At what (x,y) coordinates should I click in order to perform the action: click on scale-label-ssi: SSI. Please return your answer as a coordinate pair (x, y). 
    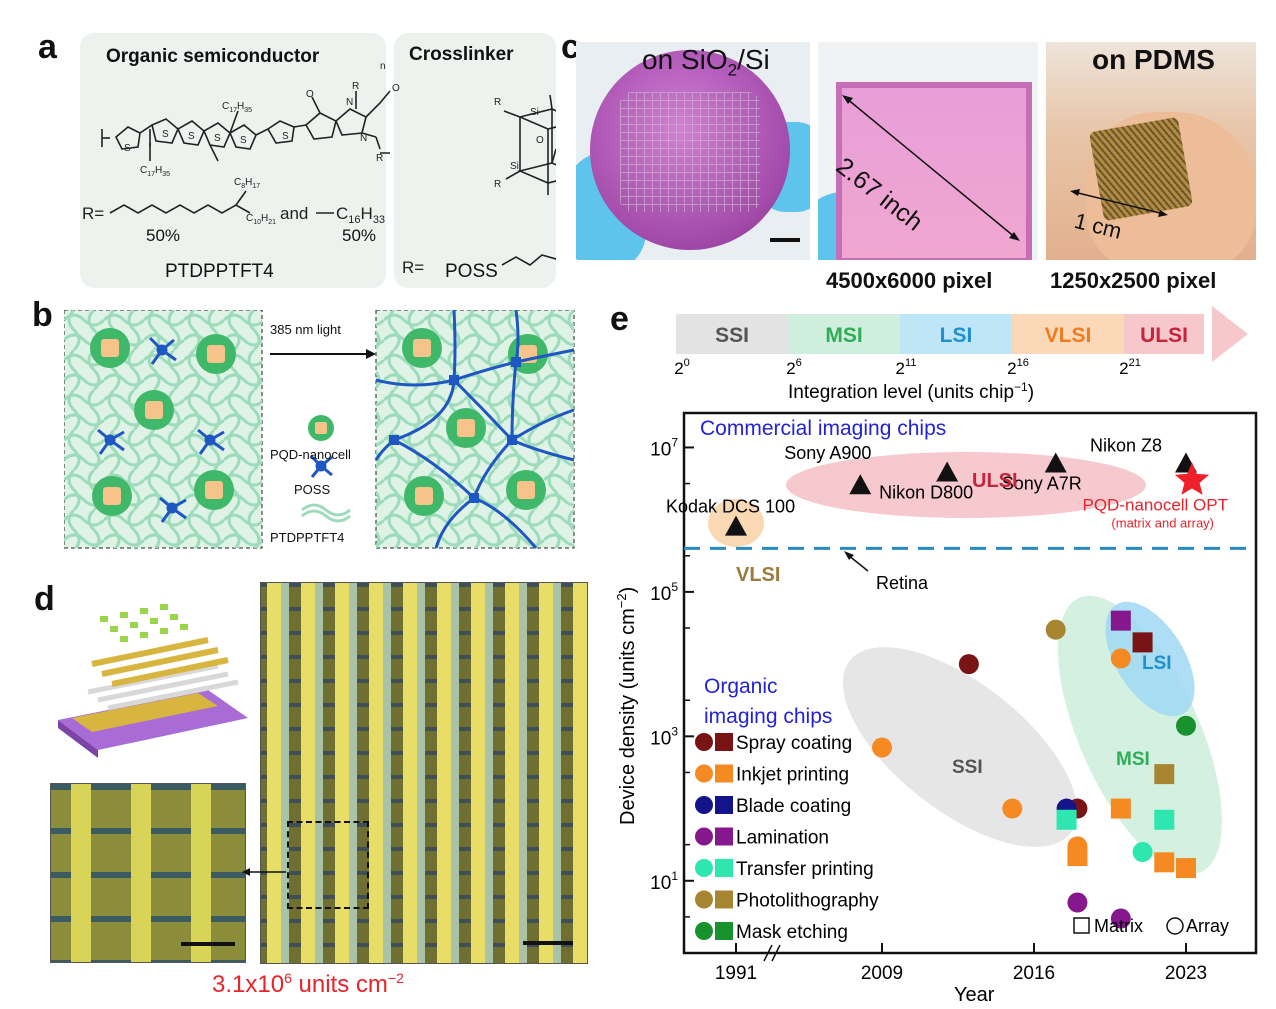
    Looking at the image, I should click on (732, 335).